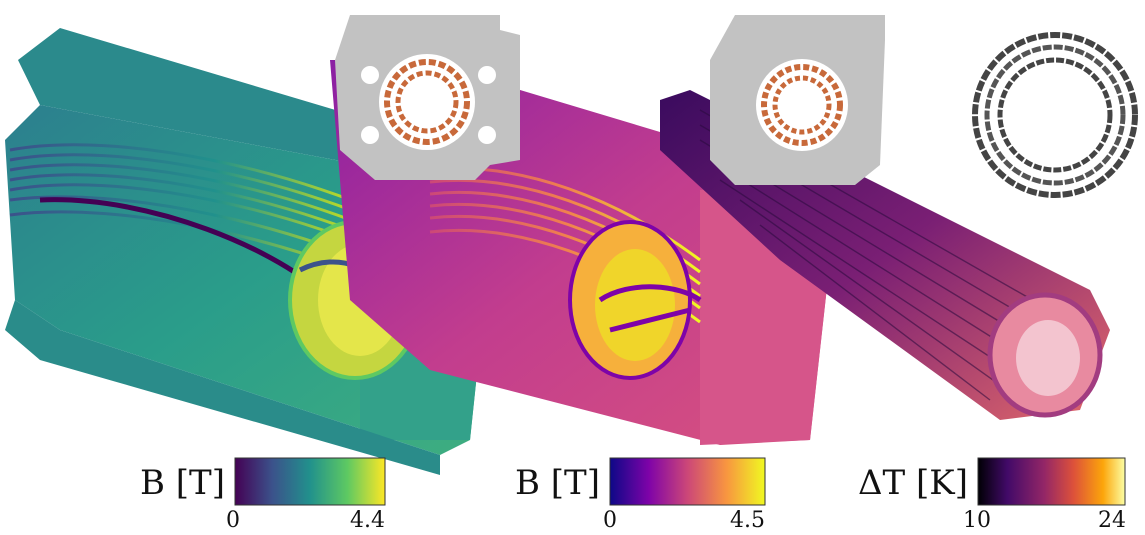  Describe the element at coordinates (610, 520) in the screenshot. I see `colorbar-min-plasma: 0` at that location.